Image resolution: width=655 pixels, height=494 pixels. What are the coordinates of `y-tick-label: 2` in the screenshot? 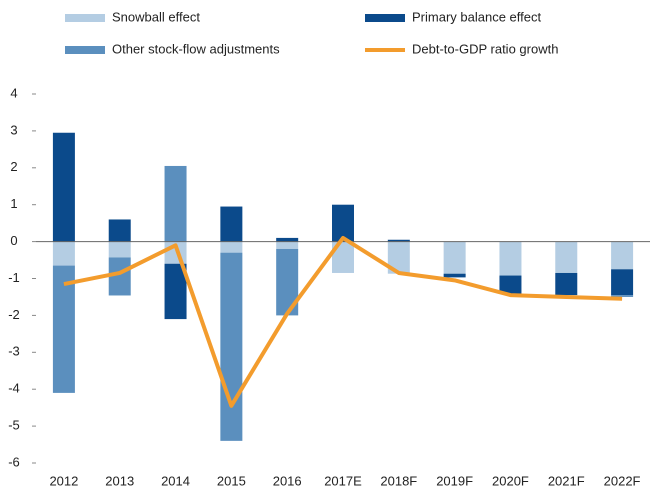 It's located at (13, 166).